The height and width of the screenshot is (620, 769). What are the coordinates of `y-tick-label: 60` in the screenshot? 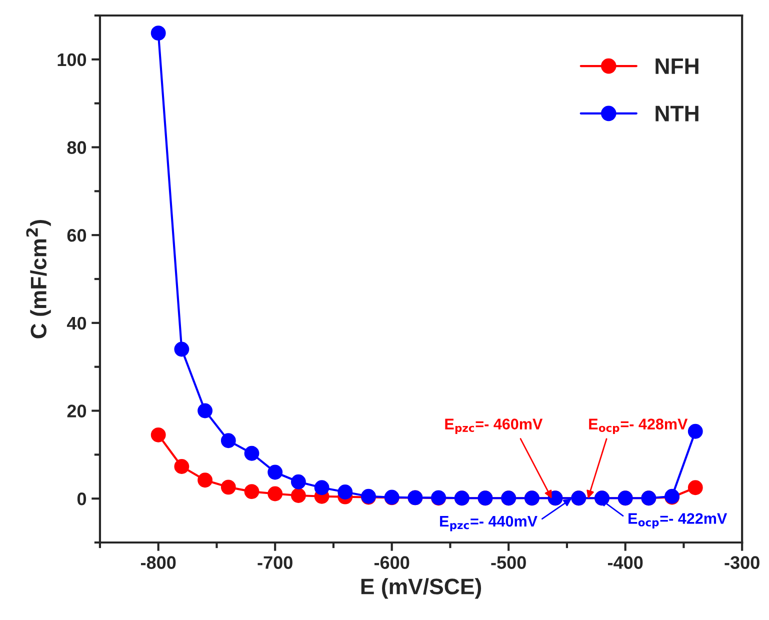 It's located at (76, 235).